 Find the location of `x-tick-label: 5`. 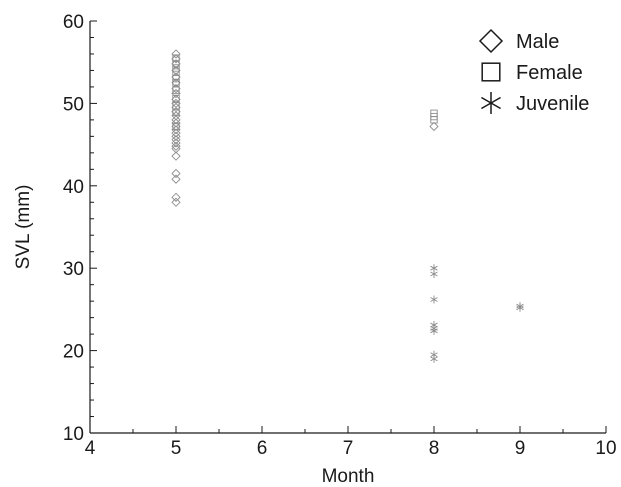

x-tick-label: 5 is located at coordinates (176, 448).